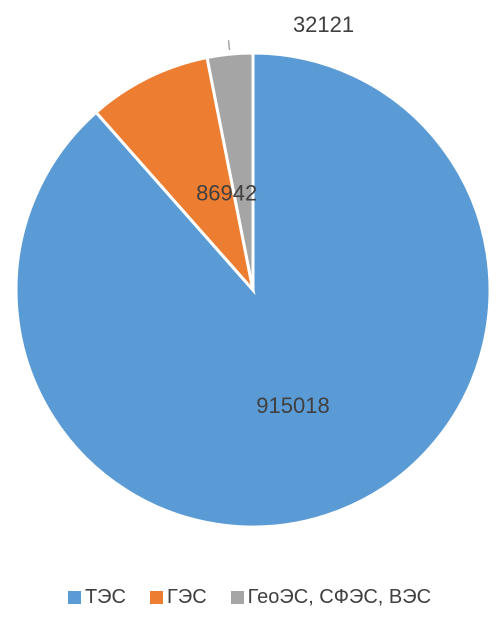  I want to click on legend-swatch-ges, so click(156, 597).